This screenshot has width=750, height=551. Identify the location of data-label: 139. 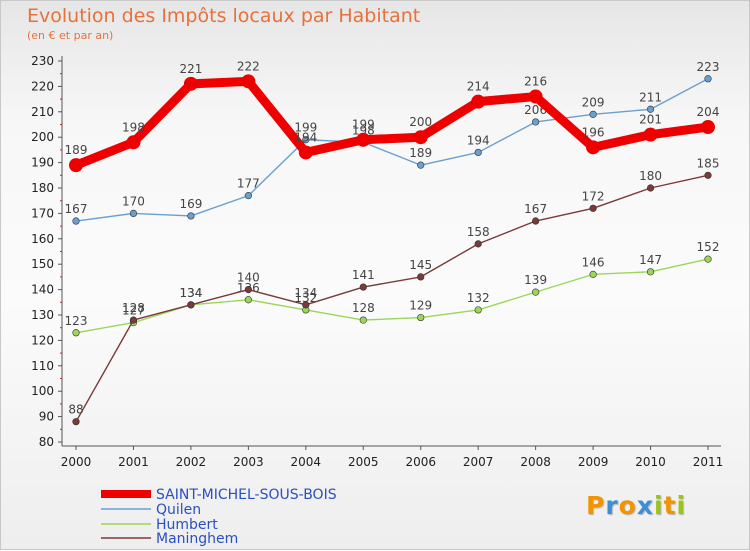
(535, 280).